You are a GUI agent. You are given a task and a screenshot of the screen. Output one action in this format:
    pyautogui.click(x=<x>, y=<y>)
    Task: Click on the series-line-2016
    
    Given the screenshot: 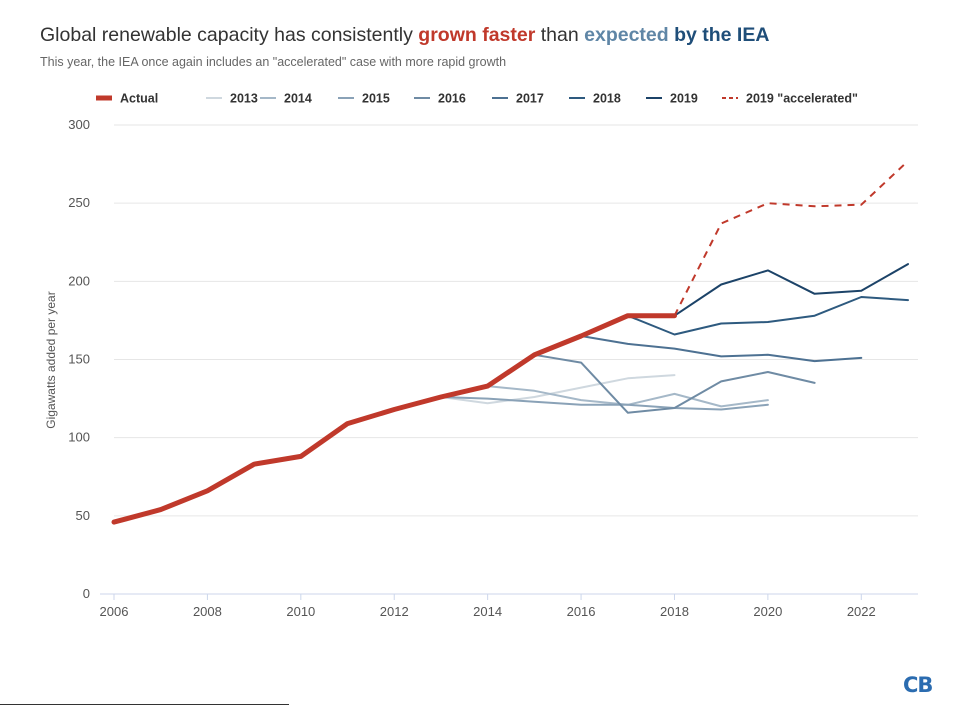 What is the action you would take?
    pyautogui.click(x=674, y=383)
    